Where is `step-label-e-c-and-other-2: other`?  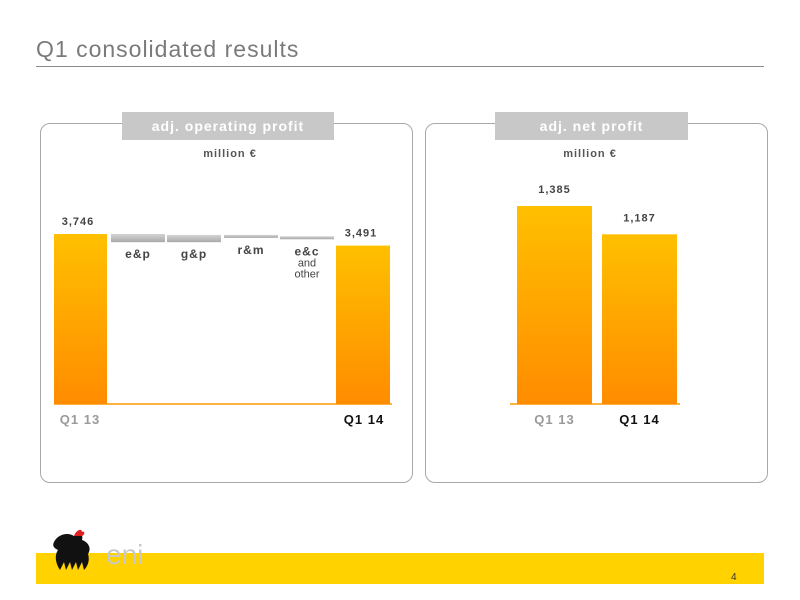
step-label-e-c-and-other-2: other is located at coordinates (306, 274).